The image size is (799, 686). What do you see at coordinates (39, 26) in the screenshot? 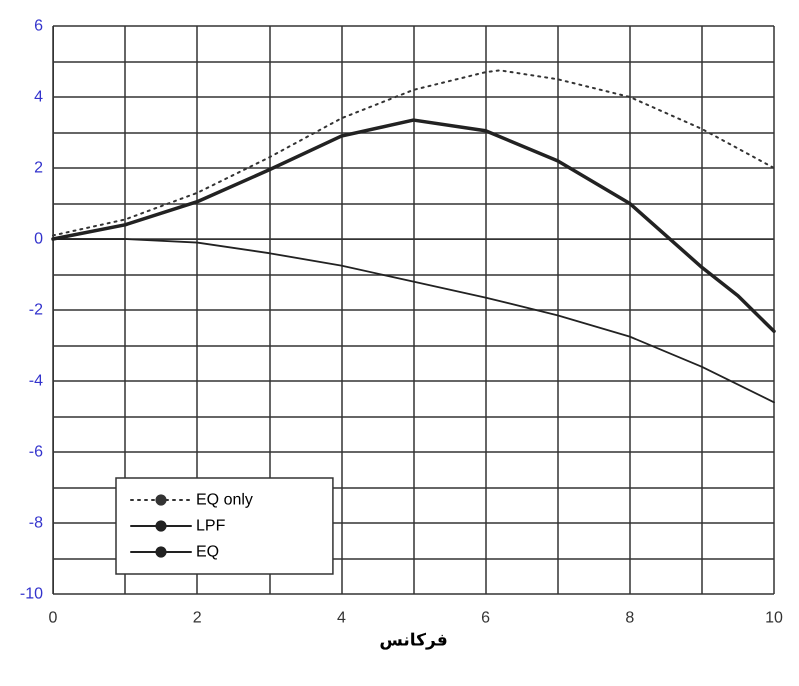
I see `y-tick-label: 6` at bounding box center [39, 26].